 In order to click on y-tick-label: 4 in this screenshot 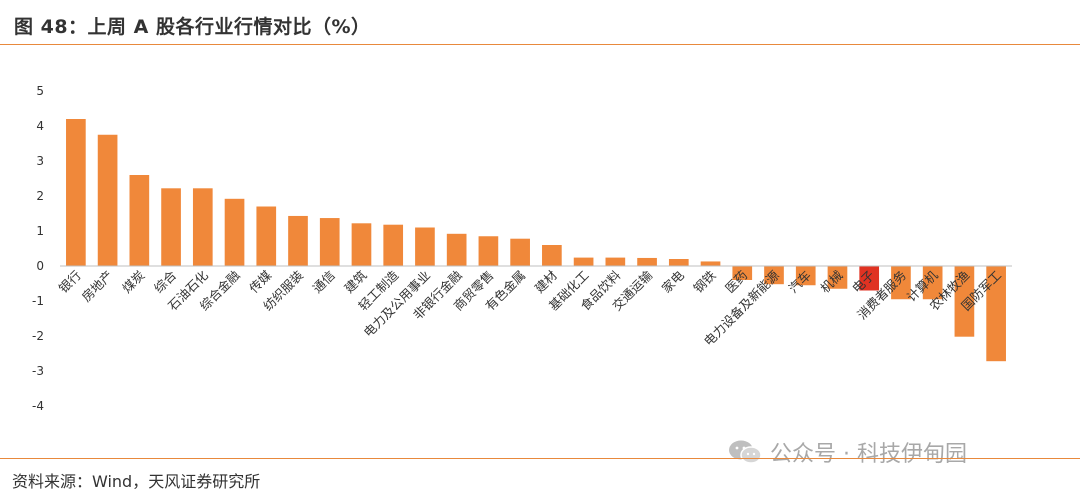, I will do `click(40, 126)`.